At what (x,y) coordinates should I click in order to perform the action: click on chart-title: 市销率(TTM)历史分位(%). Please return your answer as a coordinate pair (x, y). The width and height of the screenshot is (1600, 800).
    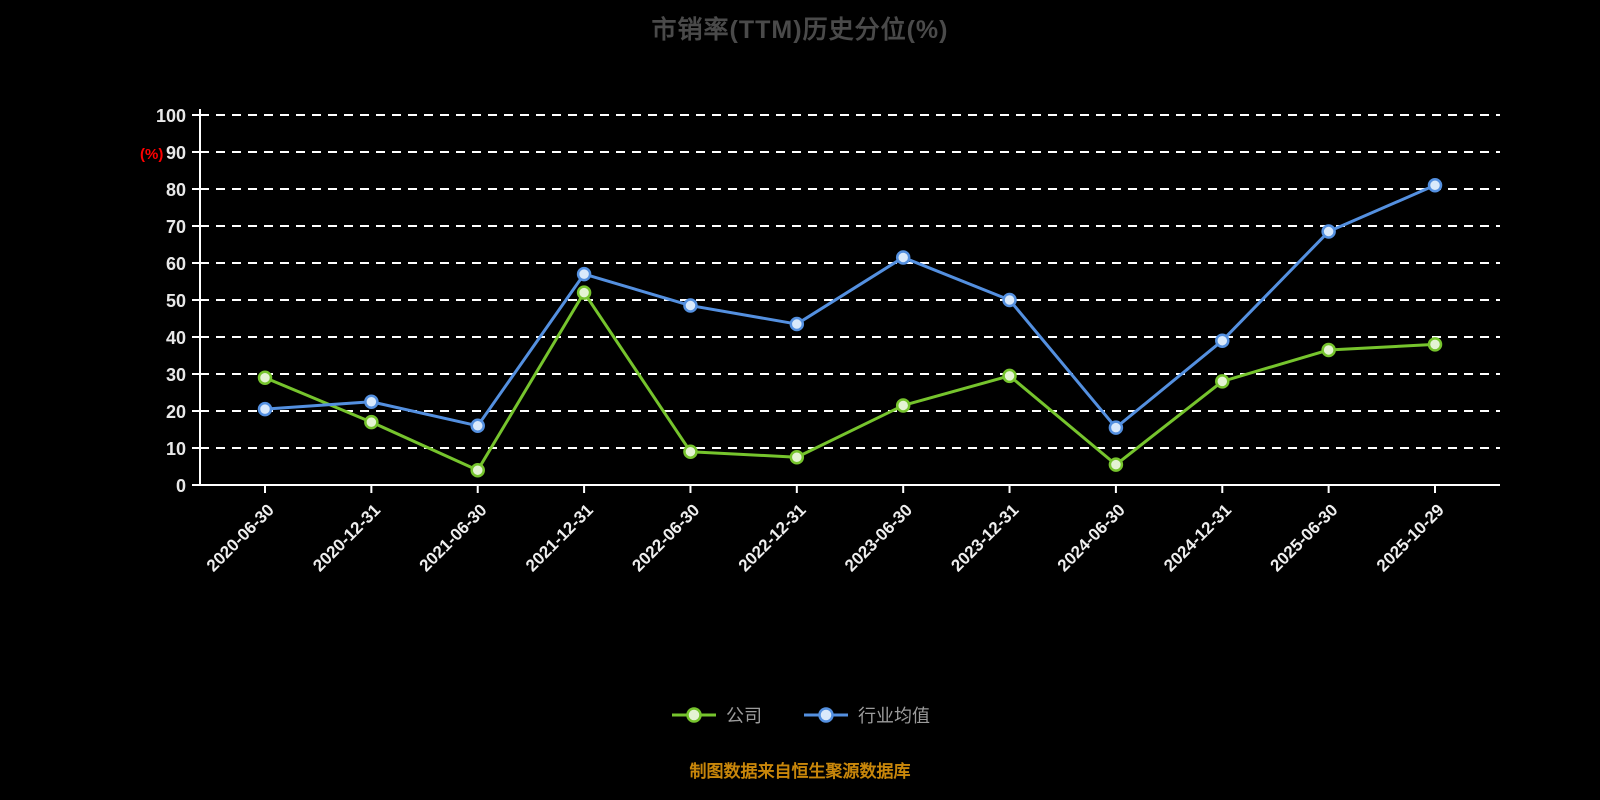
    Looking at the image, I should click on (800, 30).